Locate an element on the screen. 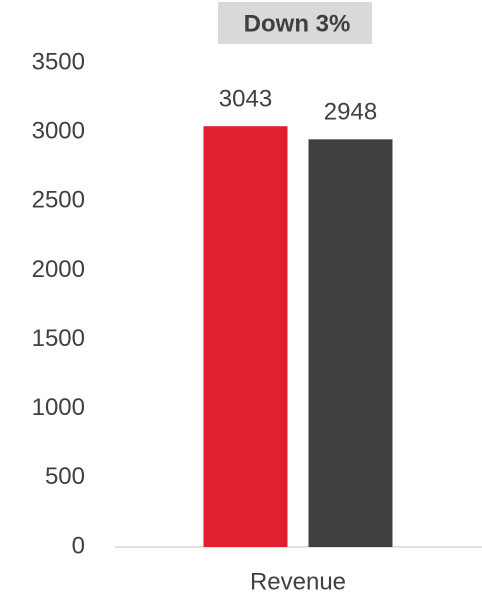 The width and height of the screenshot is (482, 602). y-tick-label: 2500 is located at coordinates (58, 200).